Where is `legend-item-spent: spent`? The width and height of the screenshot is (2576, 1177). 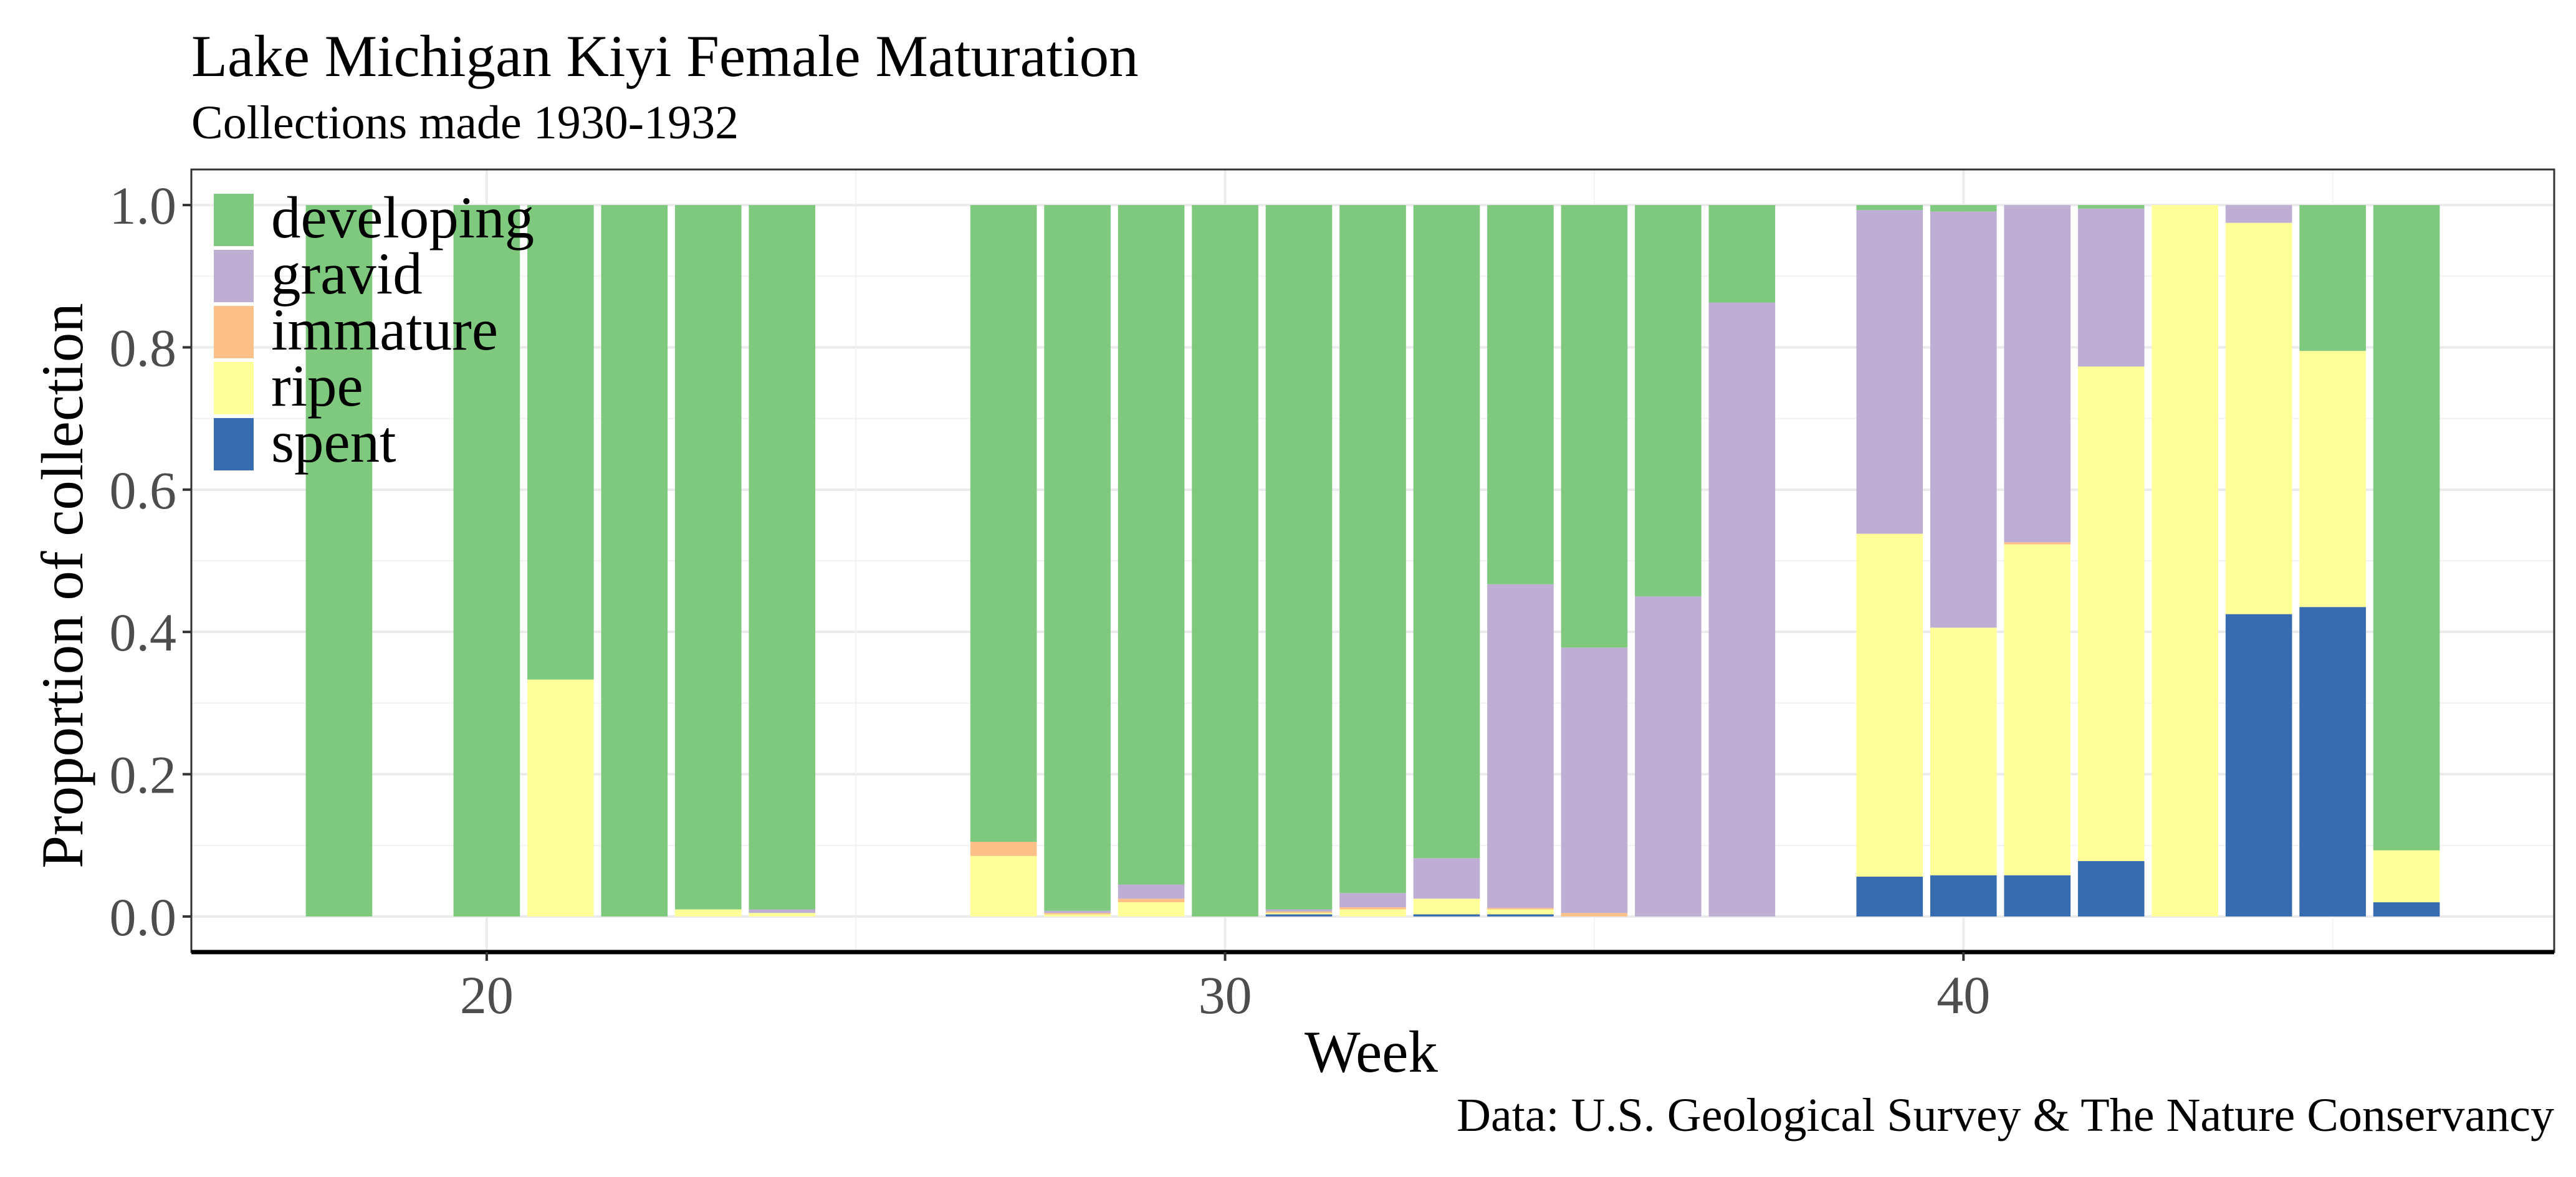
legend-item-spent: spent is located at coordinates (305, 442).